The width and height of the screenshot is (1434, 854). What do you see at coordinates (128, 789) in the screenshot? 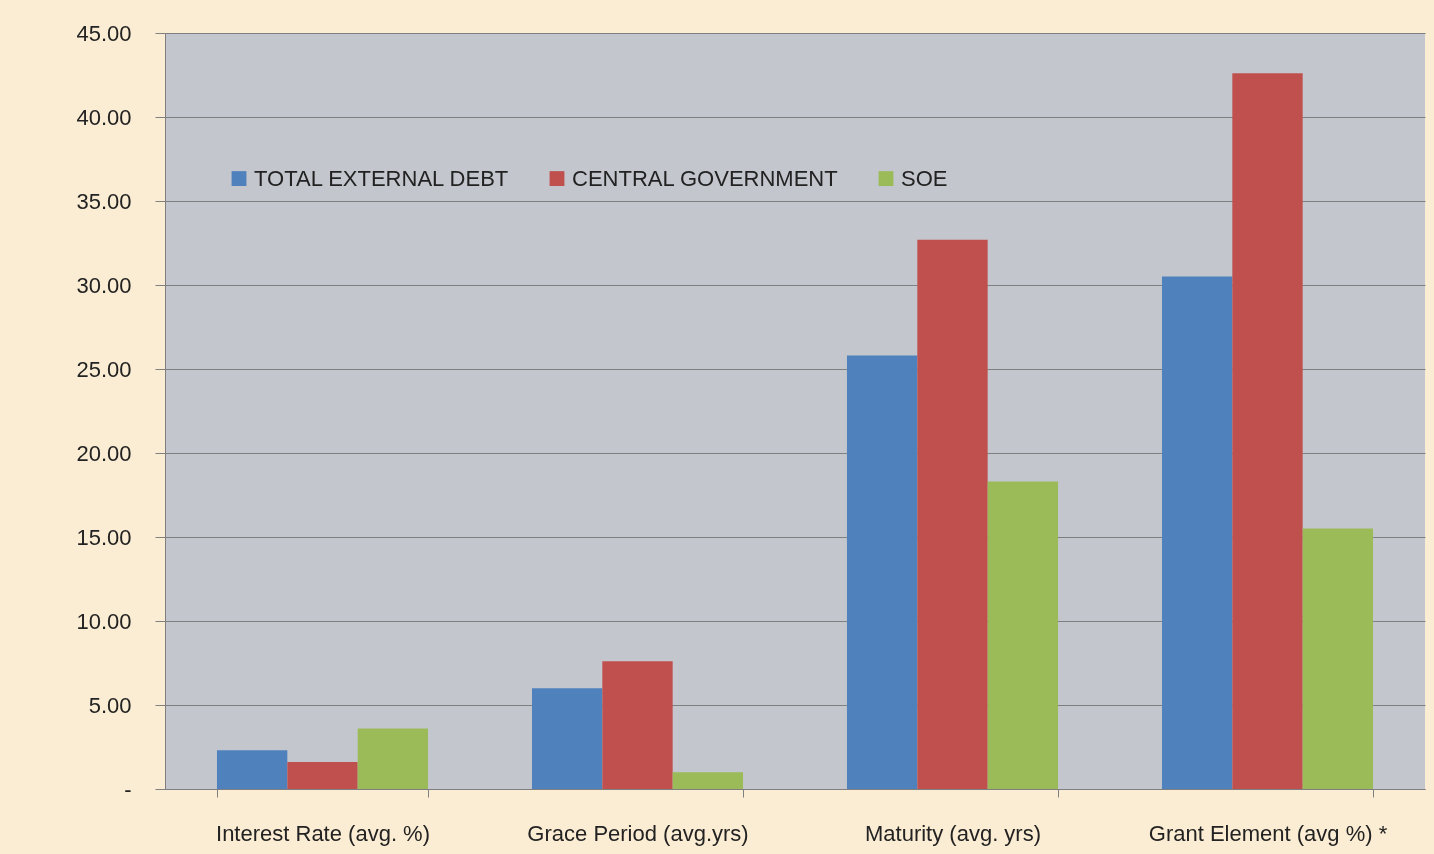
I see `y-tick-label: -` at bounding box center [128, 789].